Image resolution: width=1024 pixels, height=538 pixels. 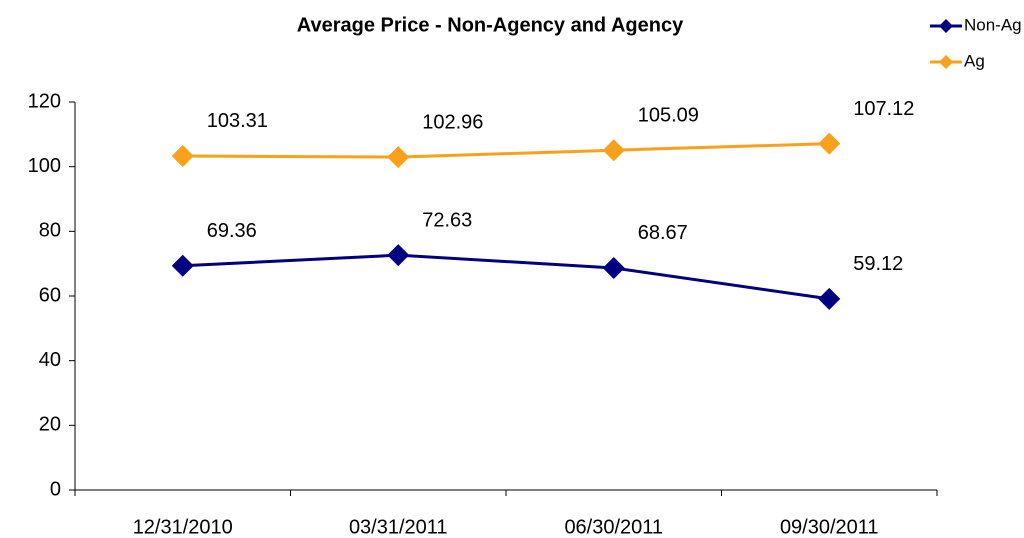 I want to click on y-tick-label: 100, so click(x=44, y=166).